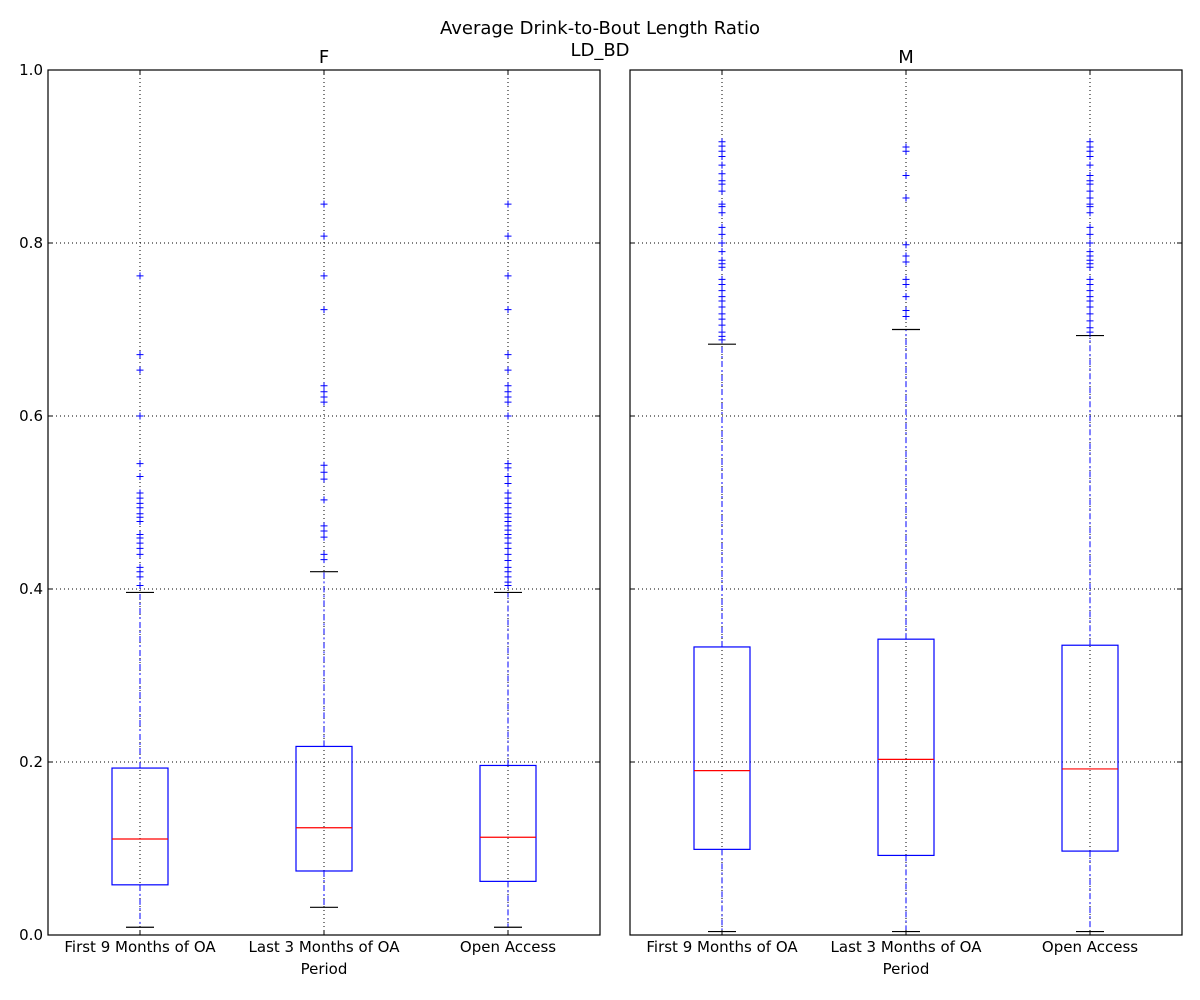  Describe the element at coordinates (600, 28) in the screenshot. I see `figure-suptitle: Average Drink-to-Bout Length Ratio` at that location.